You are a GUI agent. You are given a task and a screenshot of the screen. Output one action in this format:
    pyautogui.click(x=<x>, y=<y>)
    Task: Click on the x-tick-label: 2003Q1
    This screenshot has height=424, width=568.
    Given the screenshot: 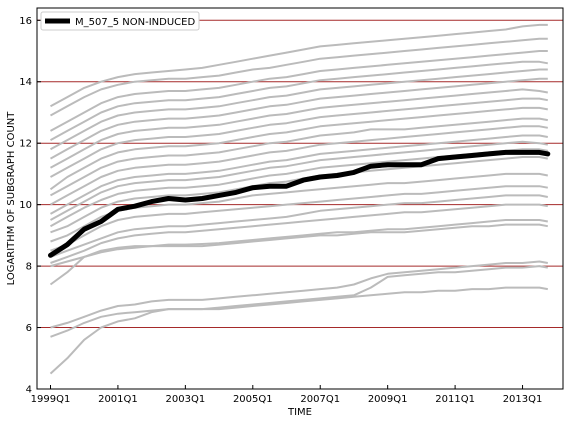 What is the action you would take?
    pyautogui.click(x=186, y=399)
    